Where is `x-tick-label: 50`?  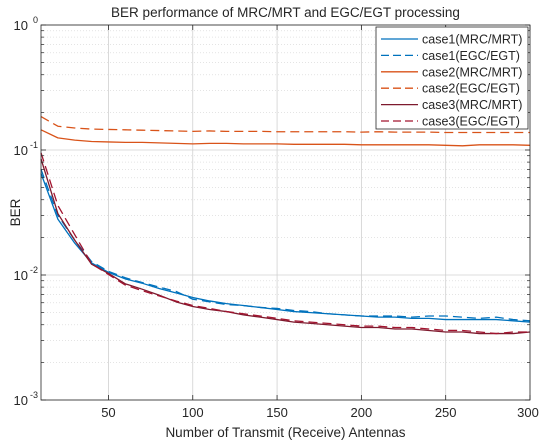
x-tick-label: 50 is located at coordinates (108, 412).